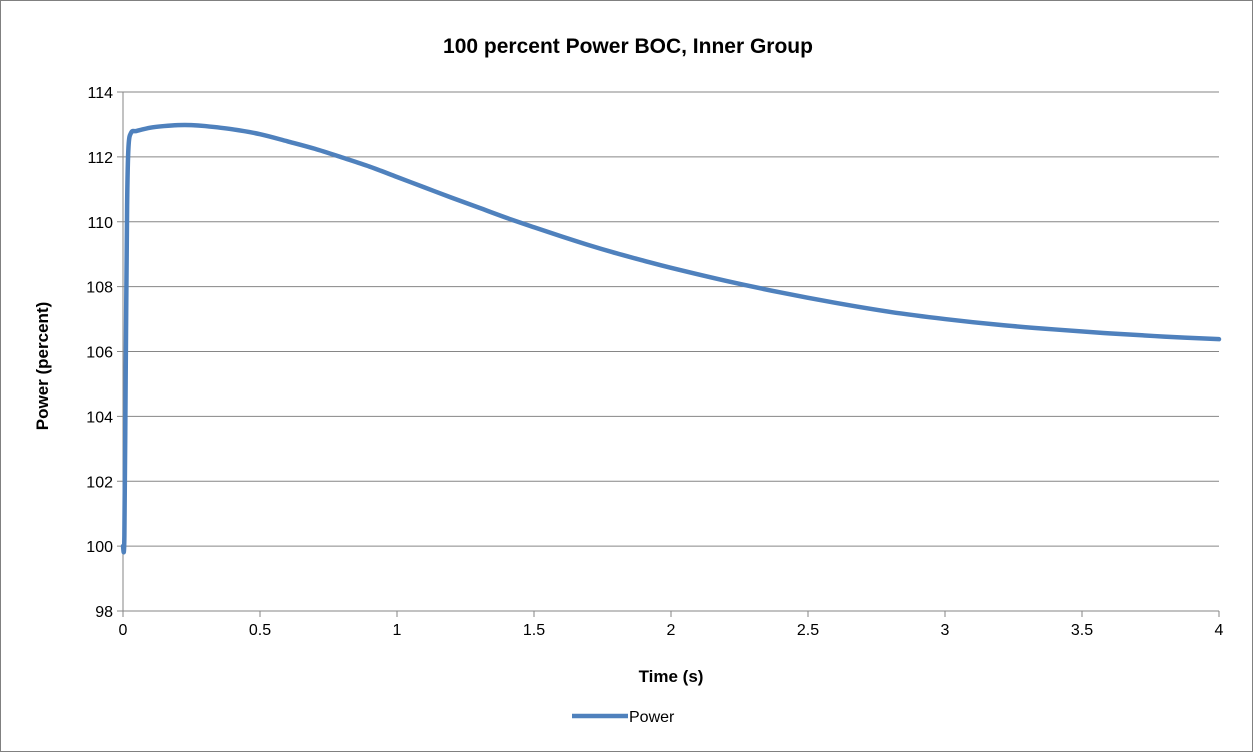 This screenshot has width=1253, height=752. I want to click on legend: Power, so click(623, 717).